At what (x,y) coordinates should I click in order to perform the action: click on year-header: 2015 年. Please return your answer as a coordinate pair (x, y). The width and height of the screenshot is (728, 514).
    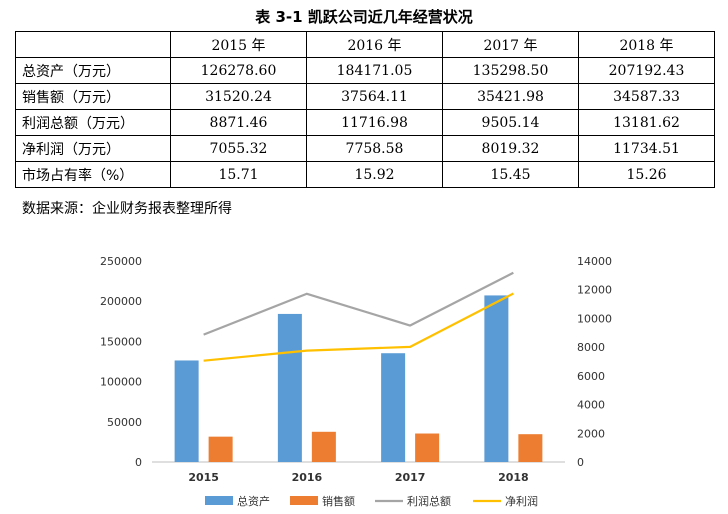
    Looking at the image, I should click on (238, 44).